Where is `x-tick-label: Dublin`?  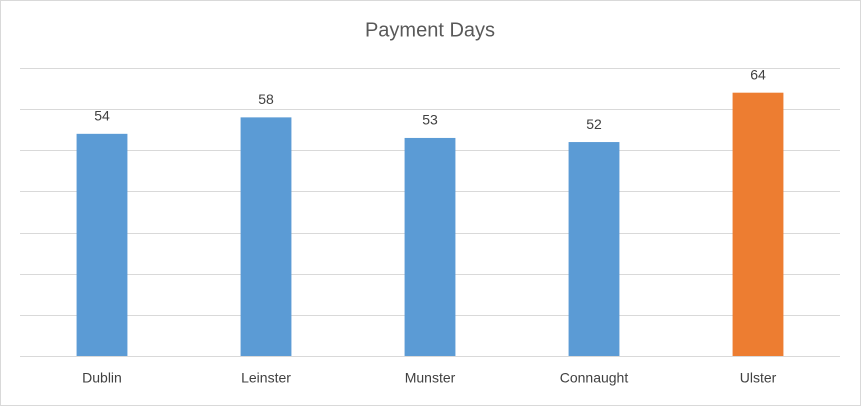
x-tick-label: Dublin is located at coordinates (102, 378).